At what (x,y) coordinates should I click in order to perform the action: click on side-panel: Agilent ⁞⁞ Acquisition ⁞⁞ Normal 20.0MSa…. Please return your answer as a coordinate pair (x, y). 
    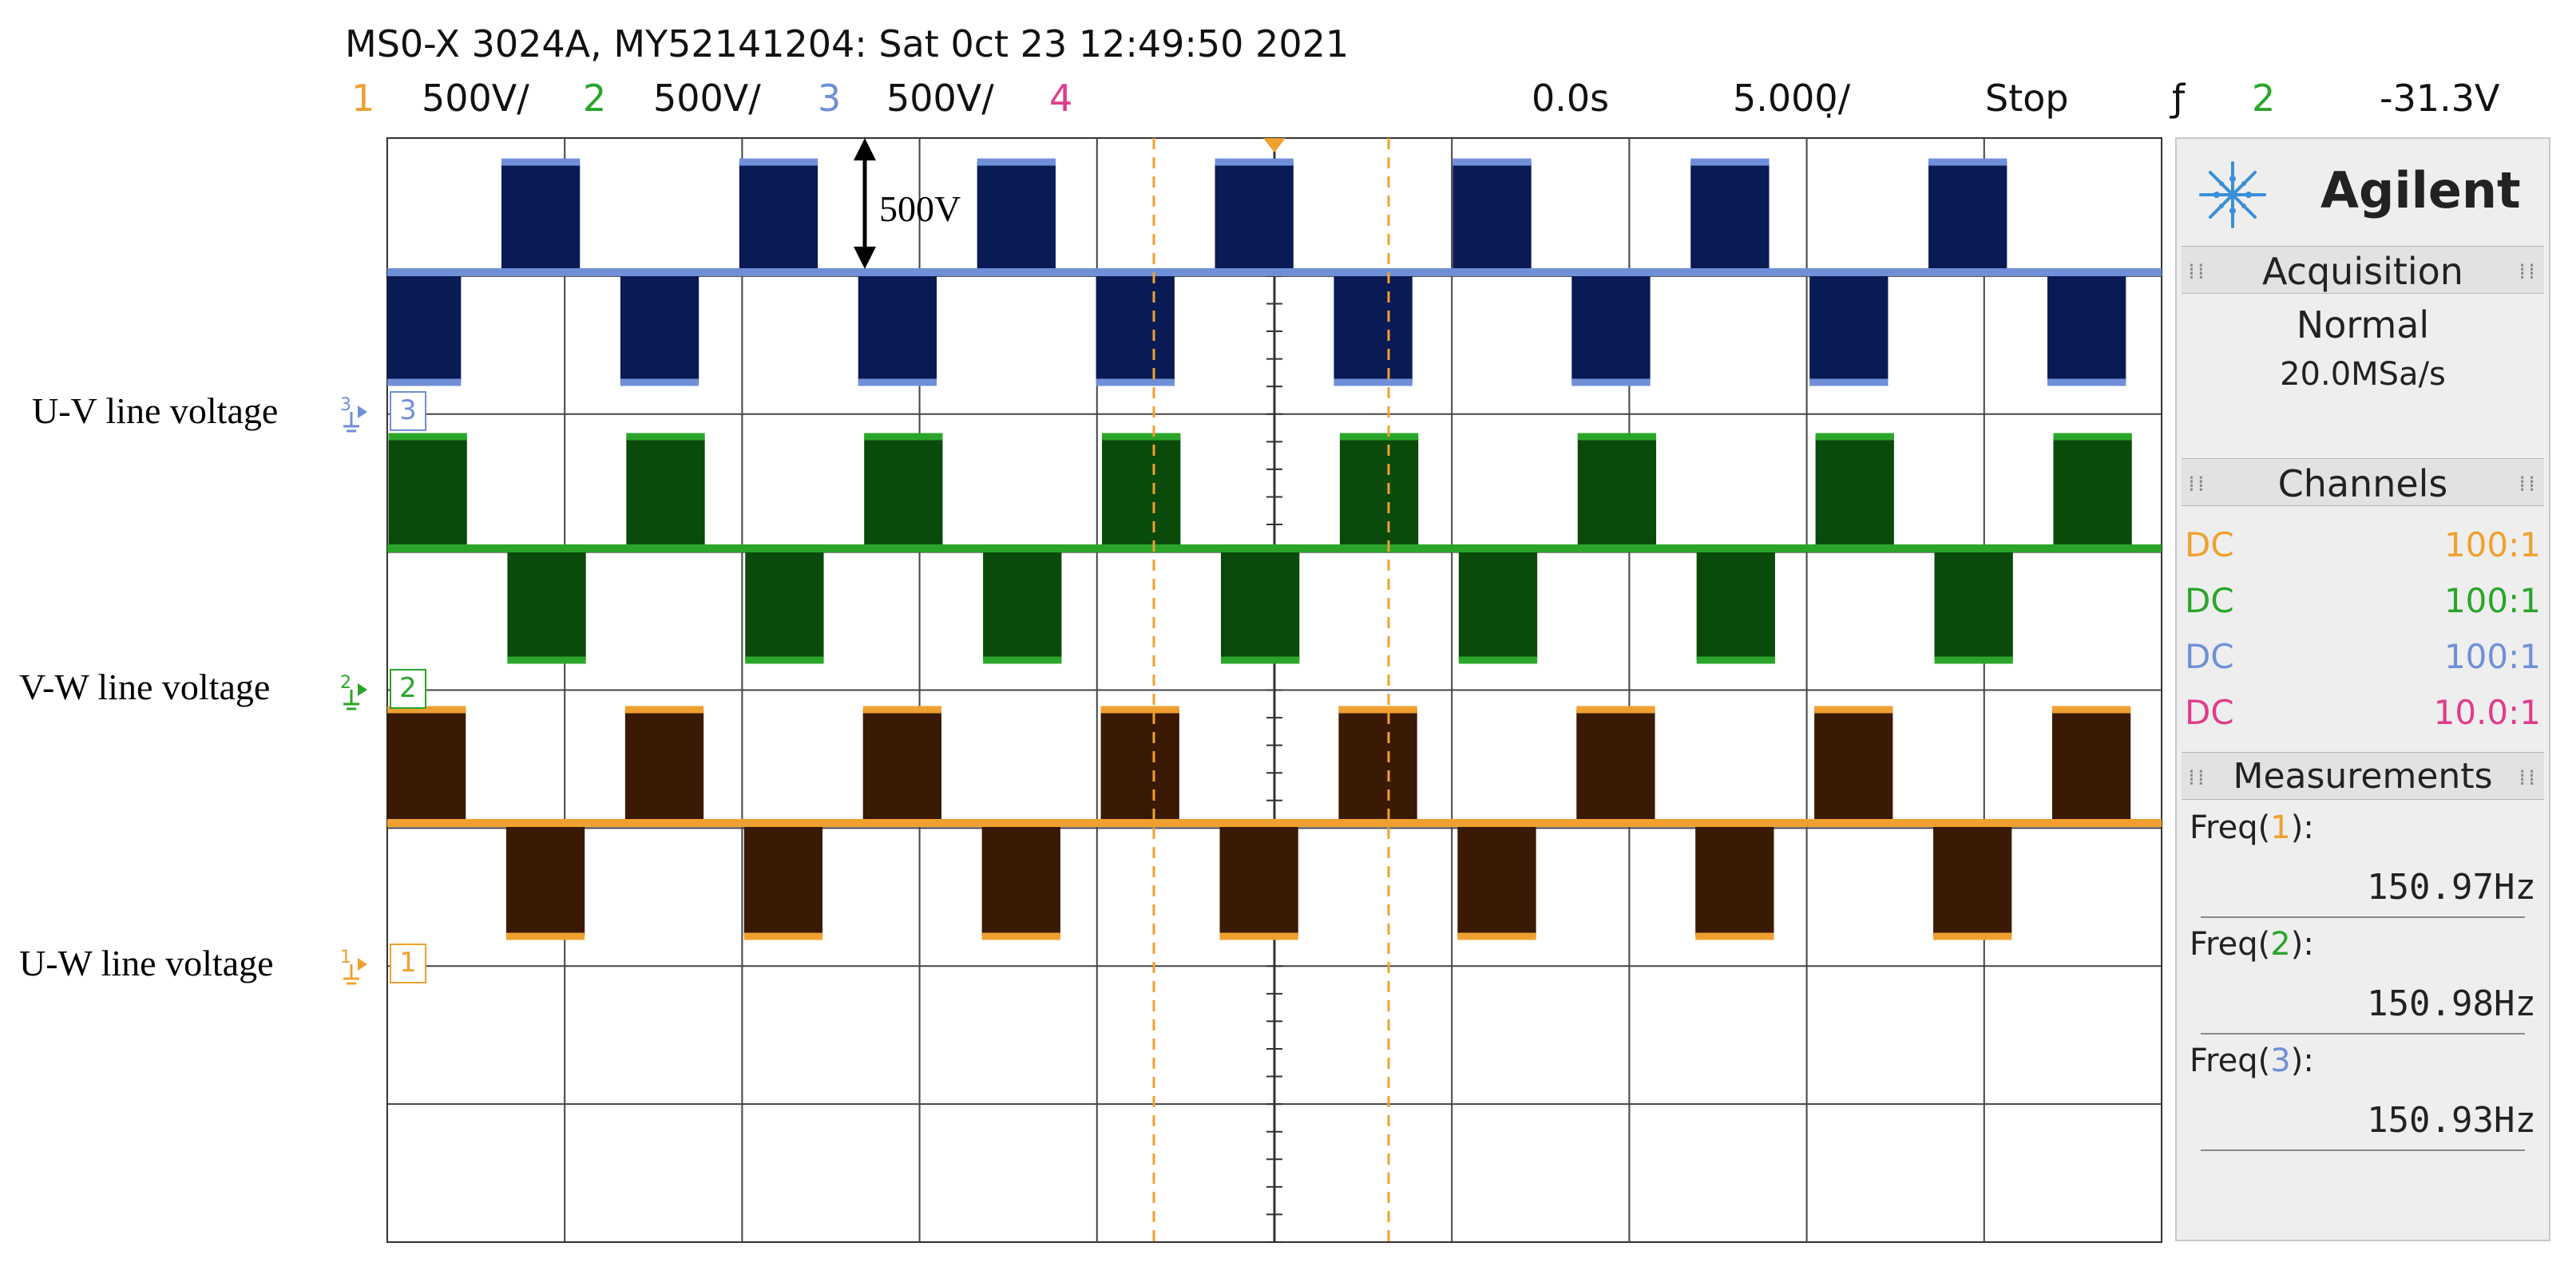
    Looking at the image, I should click on (2363, 689).